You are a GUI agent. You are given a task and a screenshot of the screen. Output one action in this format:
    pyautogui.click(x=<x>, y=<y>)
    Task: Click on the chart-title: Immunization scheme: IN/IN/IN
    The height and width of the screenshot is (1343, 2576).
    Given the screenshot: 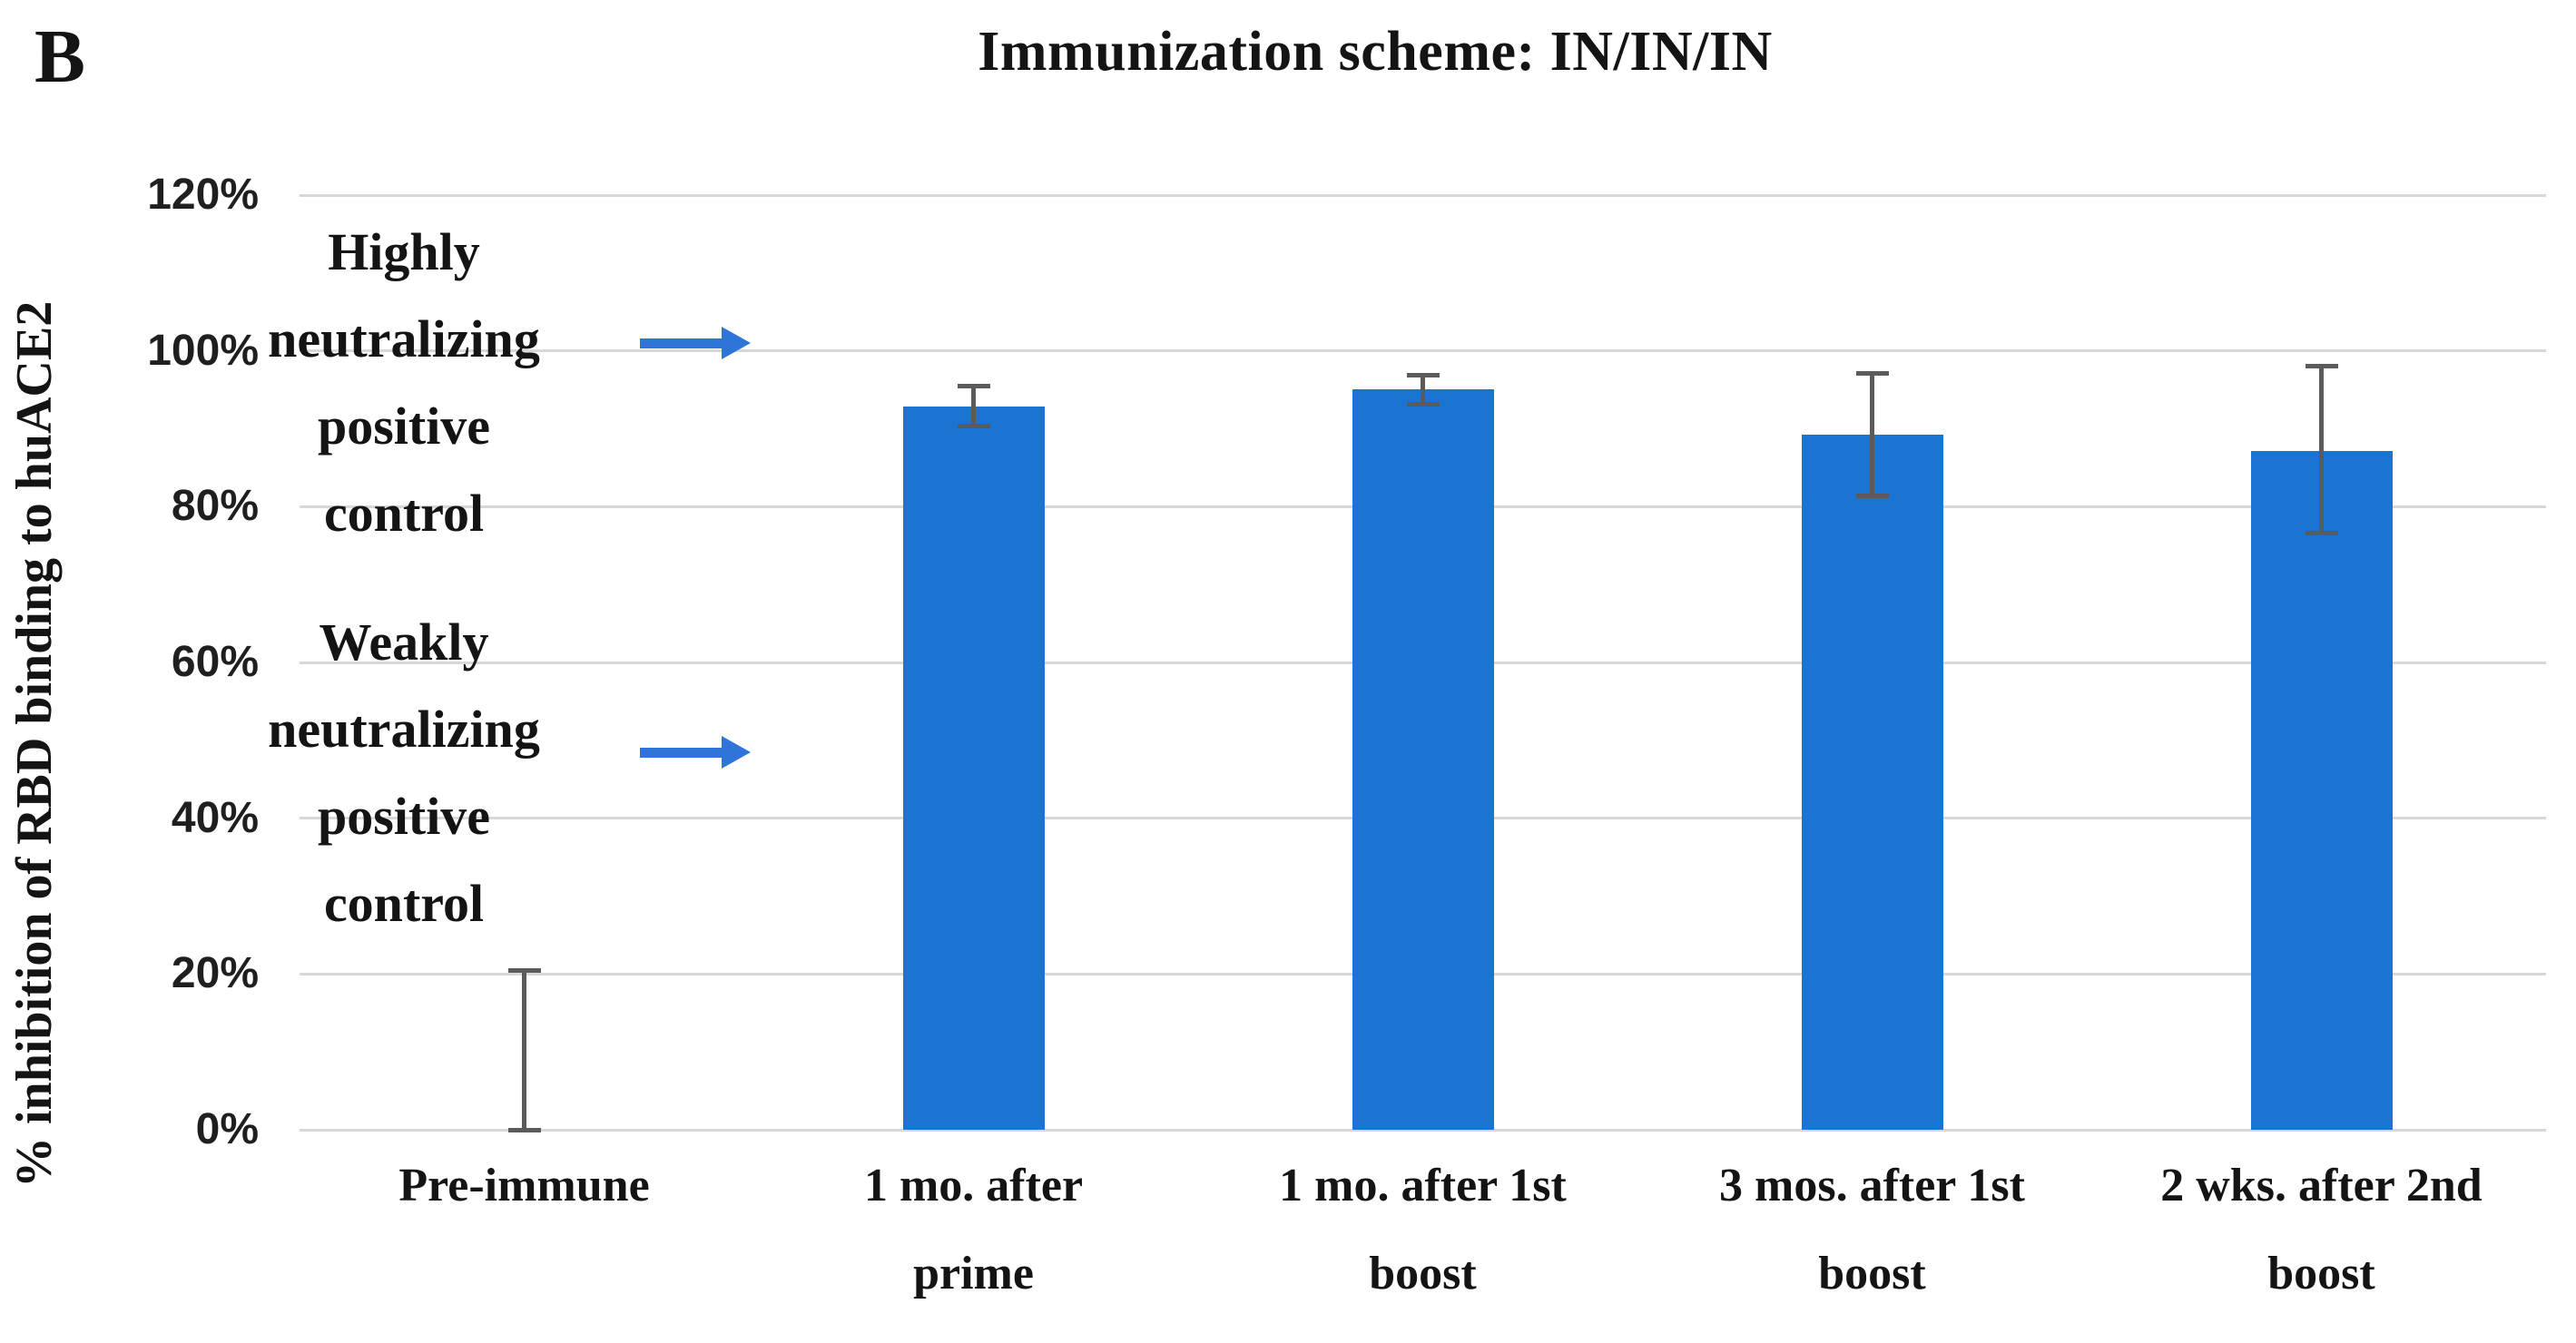 What is the action you would take?
    pyautogui.click(x=1375, y=52)
    